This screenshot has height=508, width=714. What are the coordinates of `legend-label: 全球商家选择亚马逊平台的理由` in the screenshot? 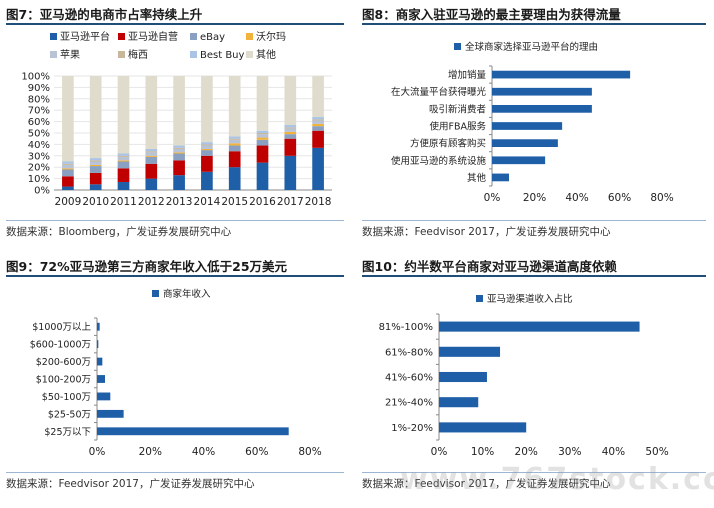 It's located at (531, 47).